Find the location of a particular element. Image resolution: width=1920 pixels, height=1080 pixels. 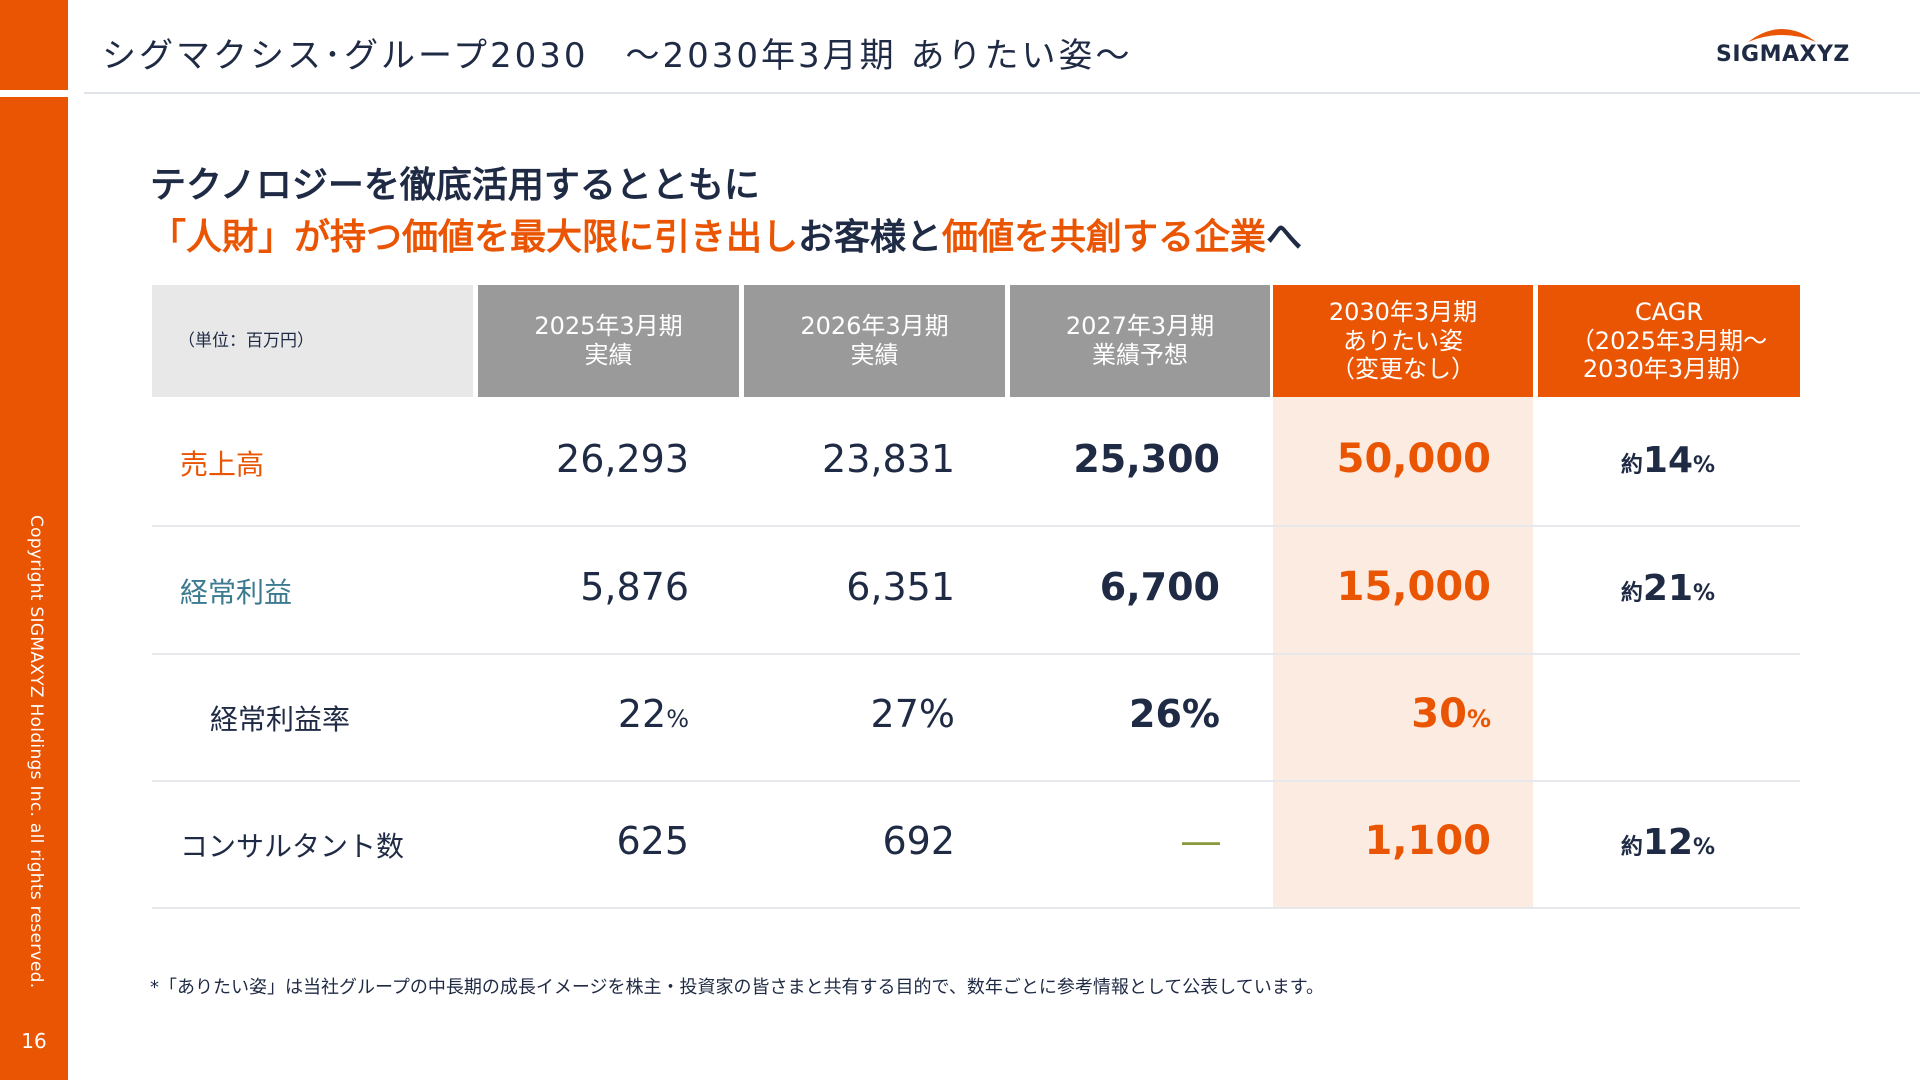

tagline-highlight-2: 価値を共創する企業 is located at coordinates (1104, 237).